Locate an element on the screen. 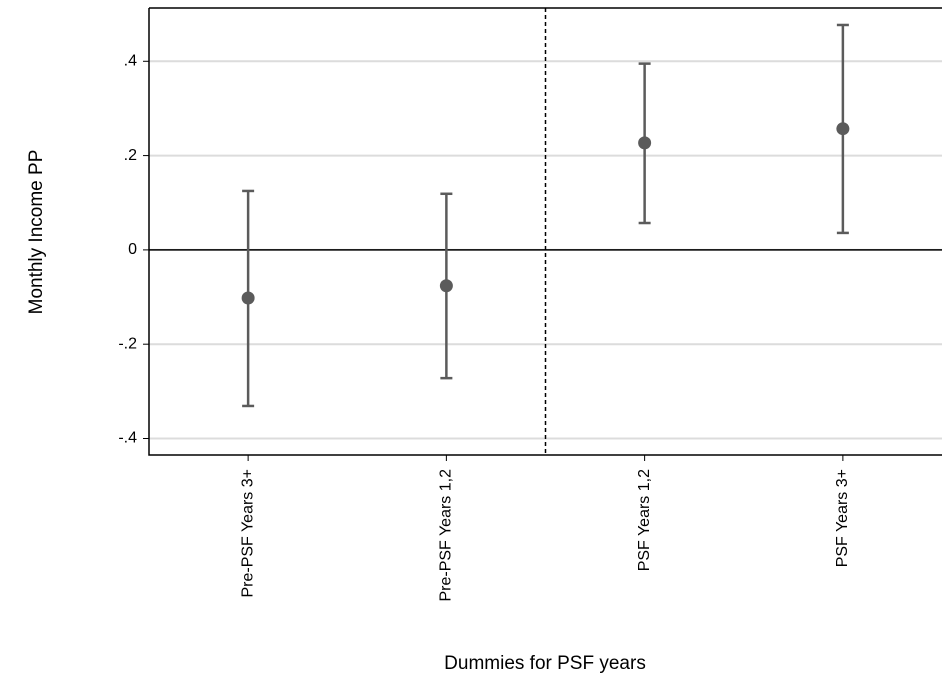 Image resolution: width=942 pixels, height=679 pixels. y-tick-label: -.2 is located at coordinates (127, 343).